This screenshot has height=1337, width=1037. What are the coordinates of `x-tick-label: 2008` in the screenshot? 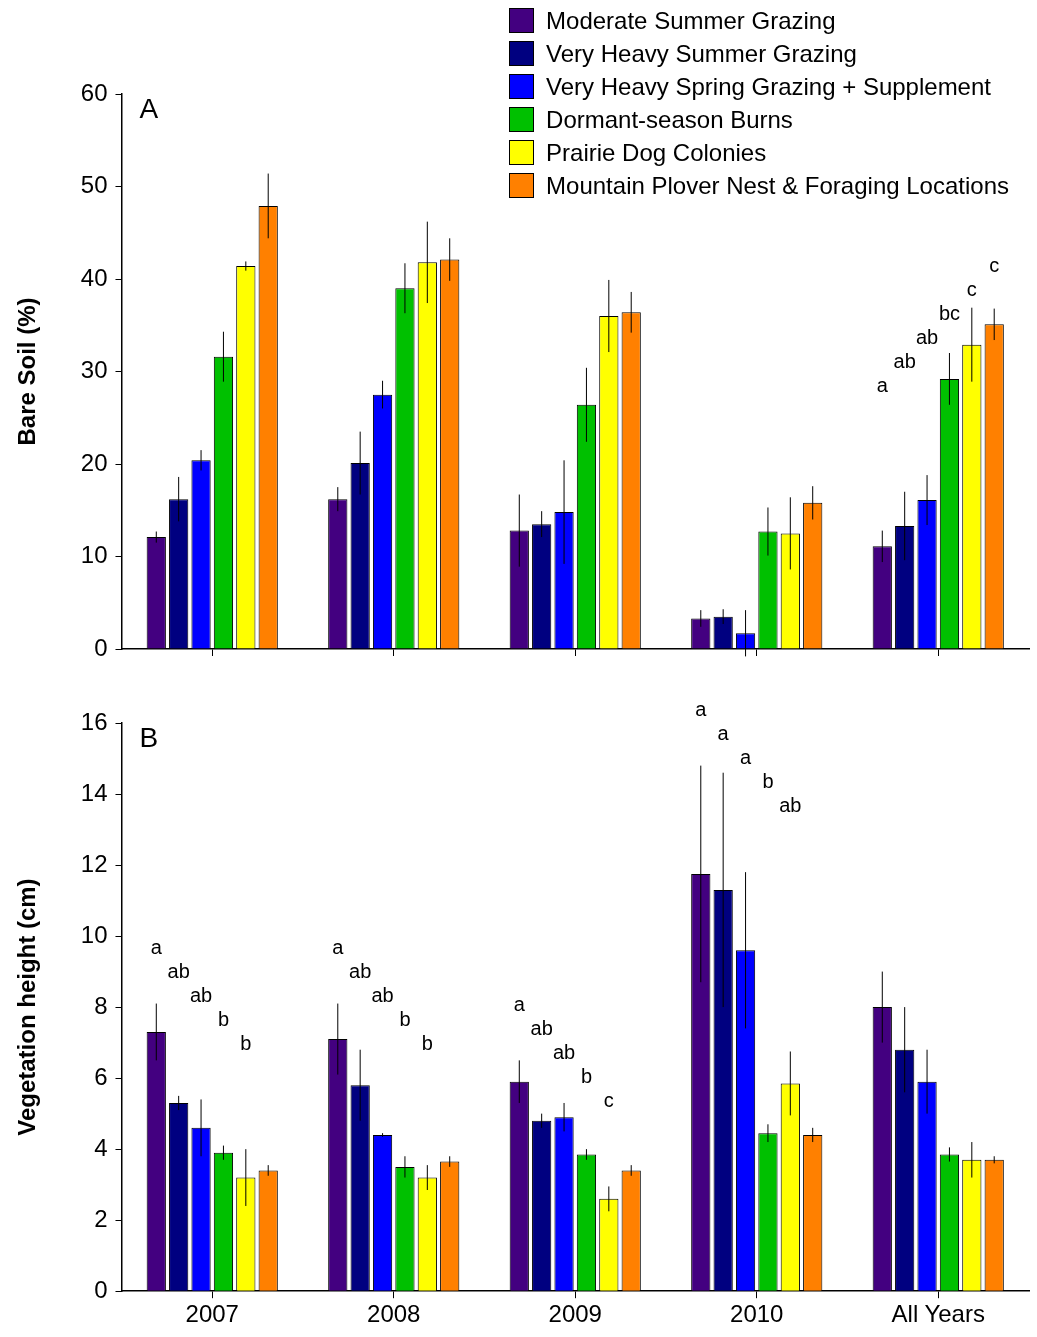 It's located at (394, 1314).